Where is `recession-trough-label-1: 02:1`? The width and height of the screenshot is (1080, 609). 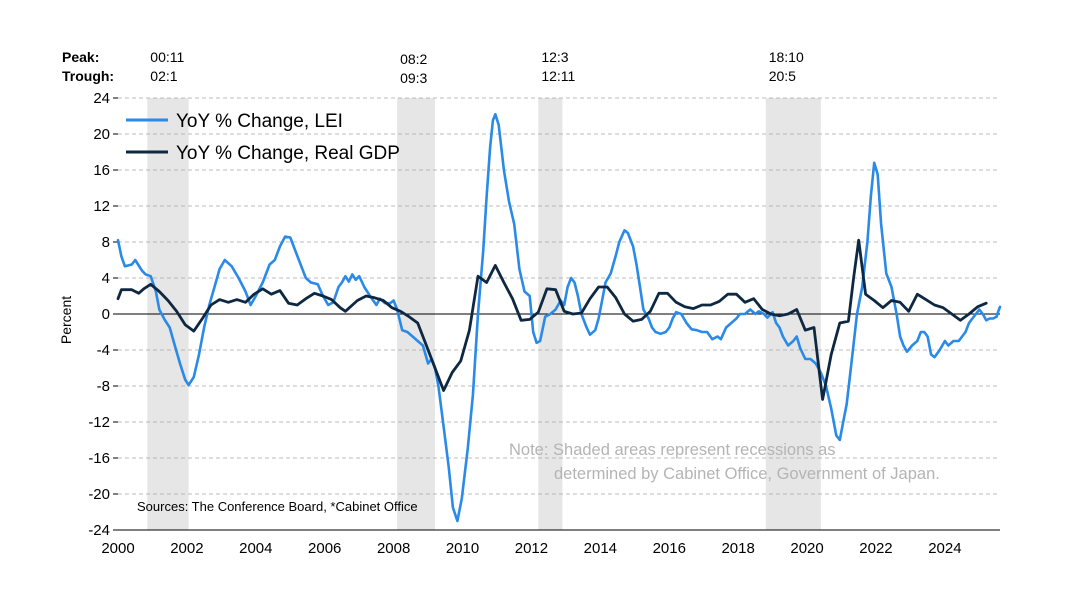
recession-trough-label-1: 02:1 is located at coordinates (163, 76).